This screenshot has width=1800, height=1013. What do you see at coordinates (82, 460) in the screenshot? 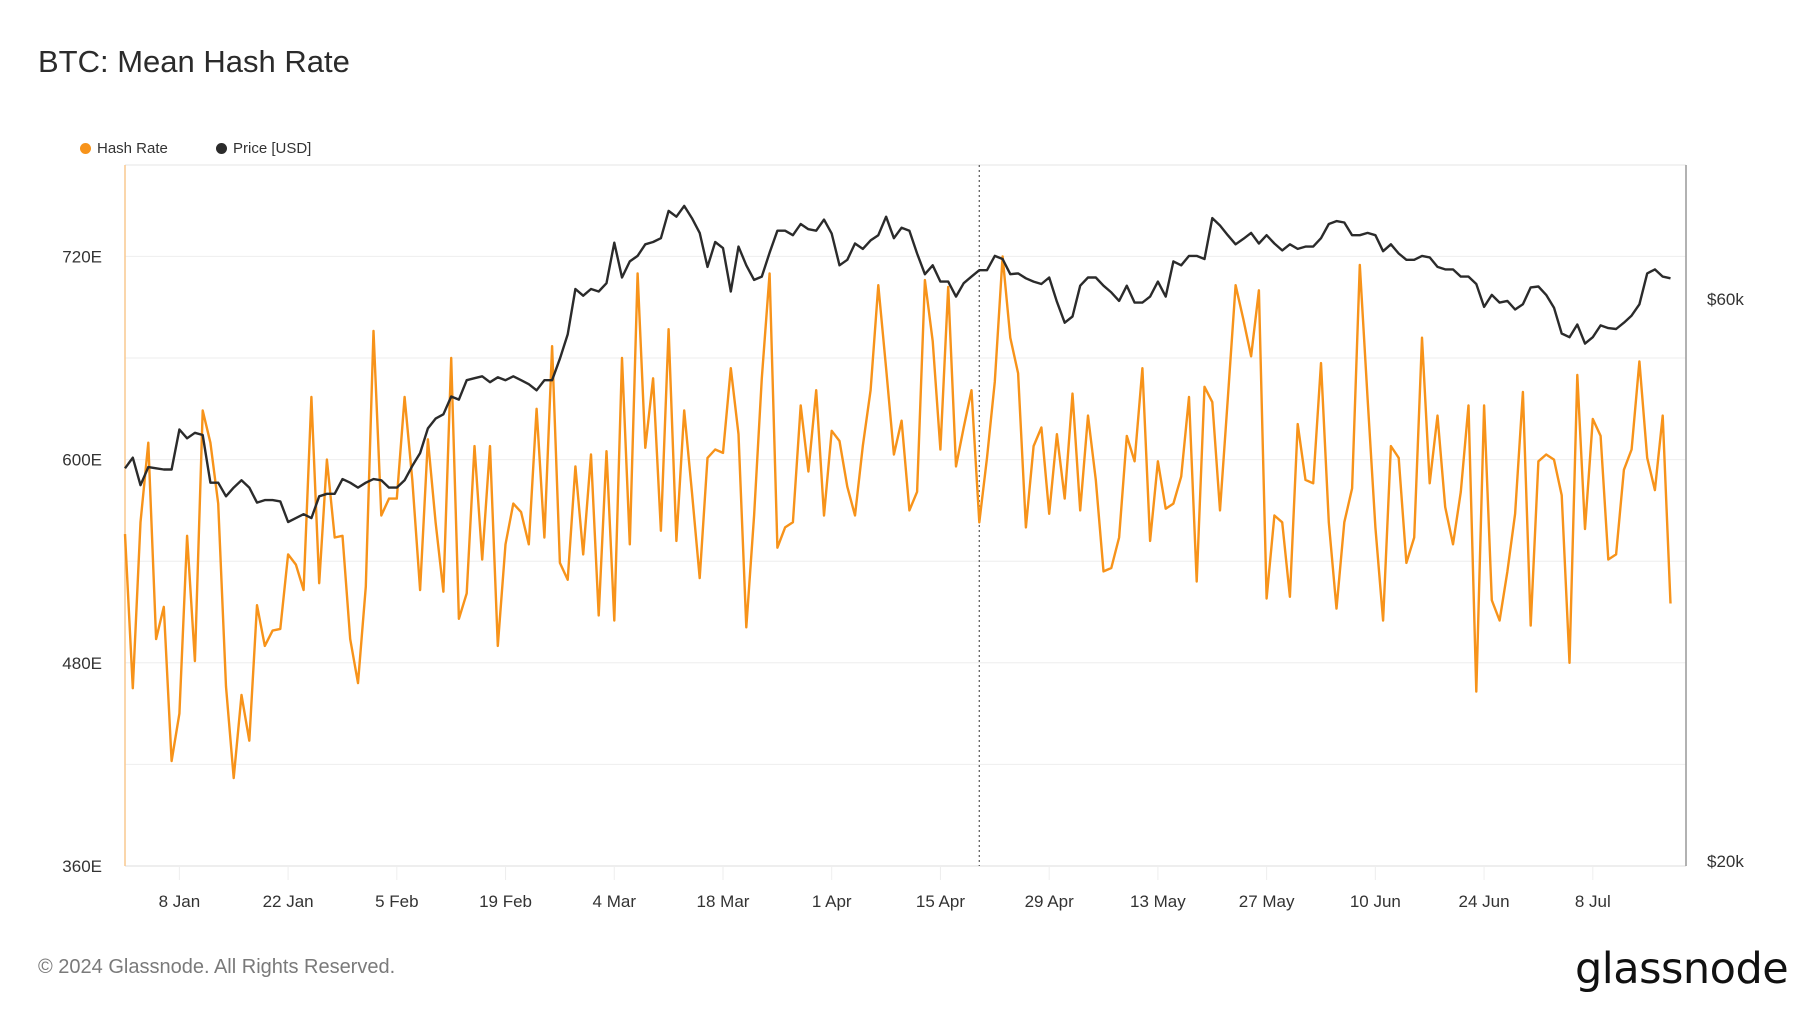
I see `y-left-tick-label: 600E` at bounding box center [82, 460].